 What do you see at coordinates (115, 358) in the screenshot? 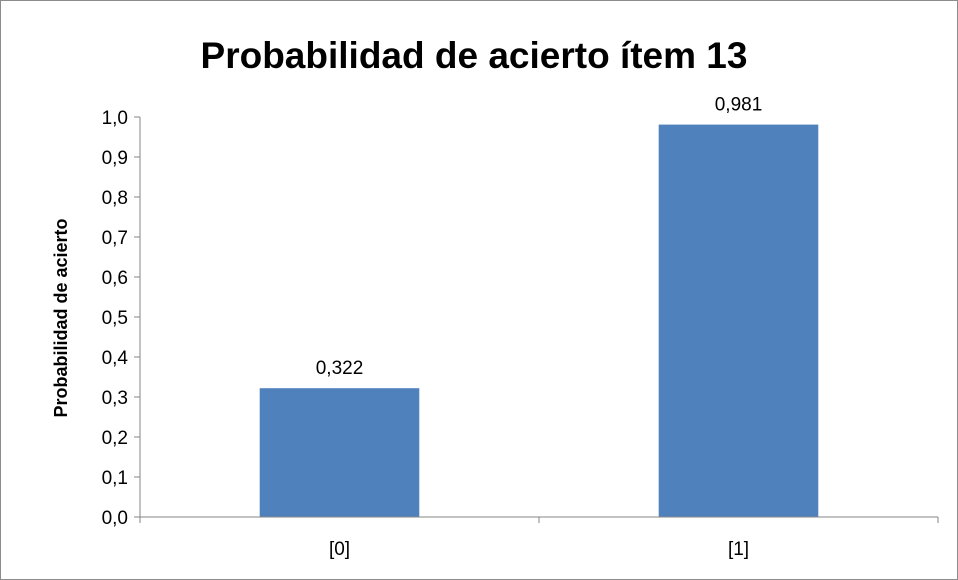
I see `y-tick-label: 0,4` at bounding box center [115, 358].